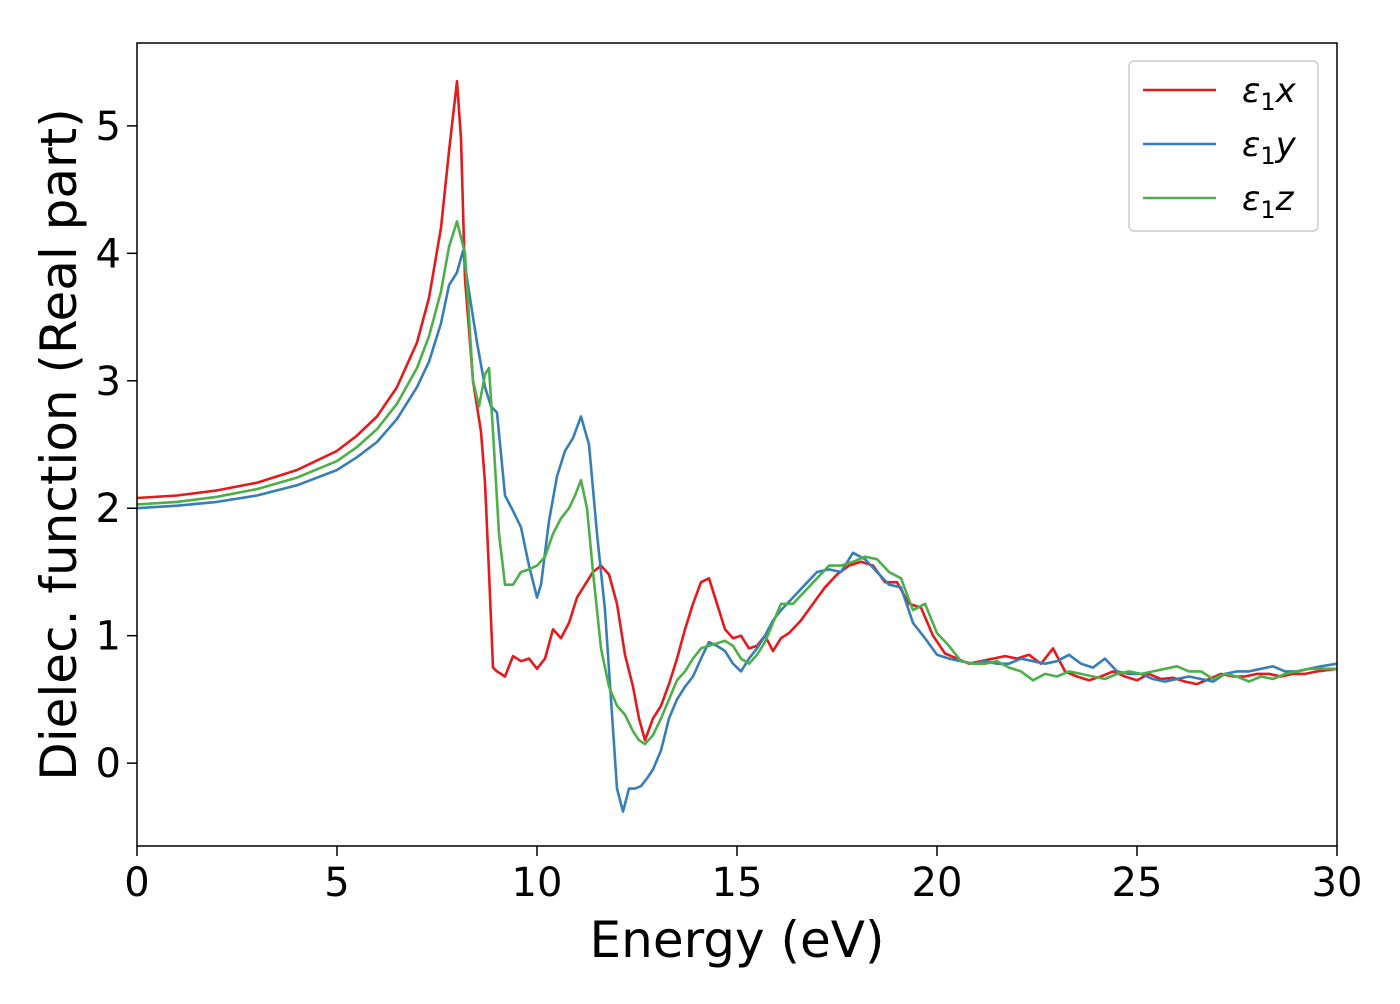 Image resolution: width=1400 pixels, height=1004 pixels. What do you see at coordinates (108, 254) in the screenshot?
I see `y-tick-label: 4` at bounding box center [108, 254].